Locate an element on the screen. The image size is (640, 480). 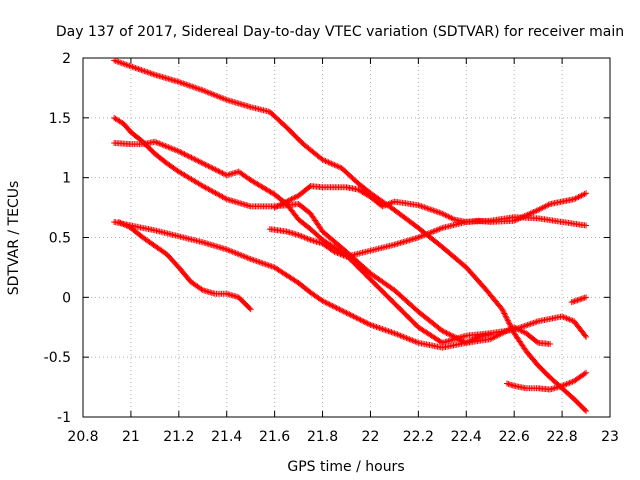
x-tick-label: 22.6 is located at coordinates (514, 437).